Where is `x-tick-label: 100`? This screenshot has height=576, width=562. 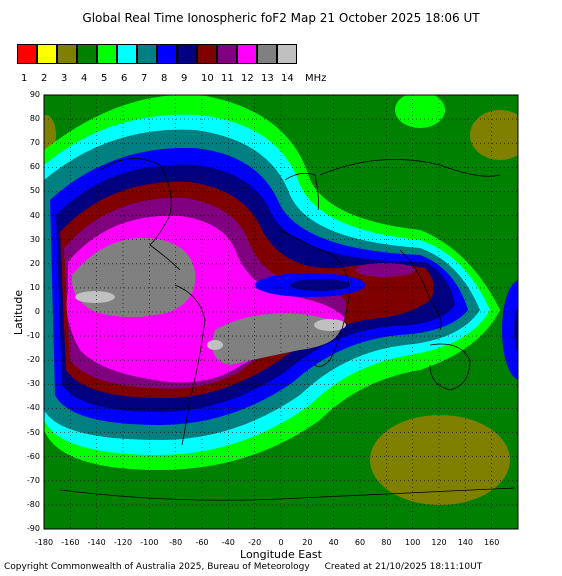 x-tick-label: 100 is located at coordinates (413, 542).